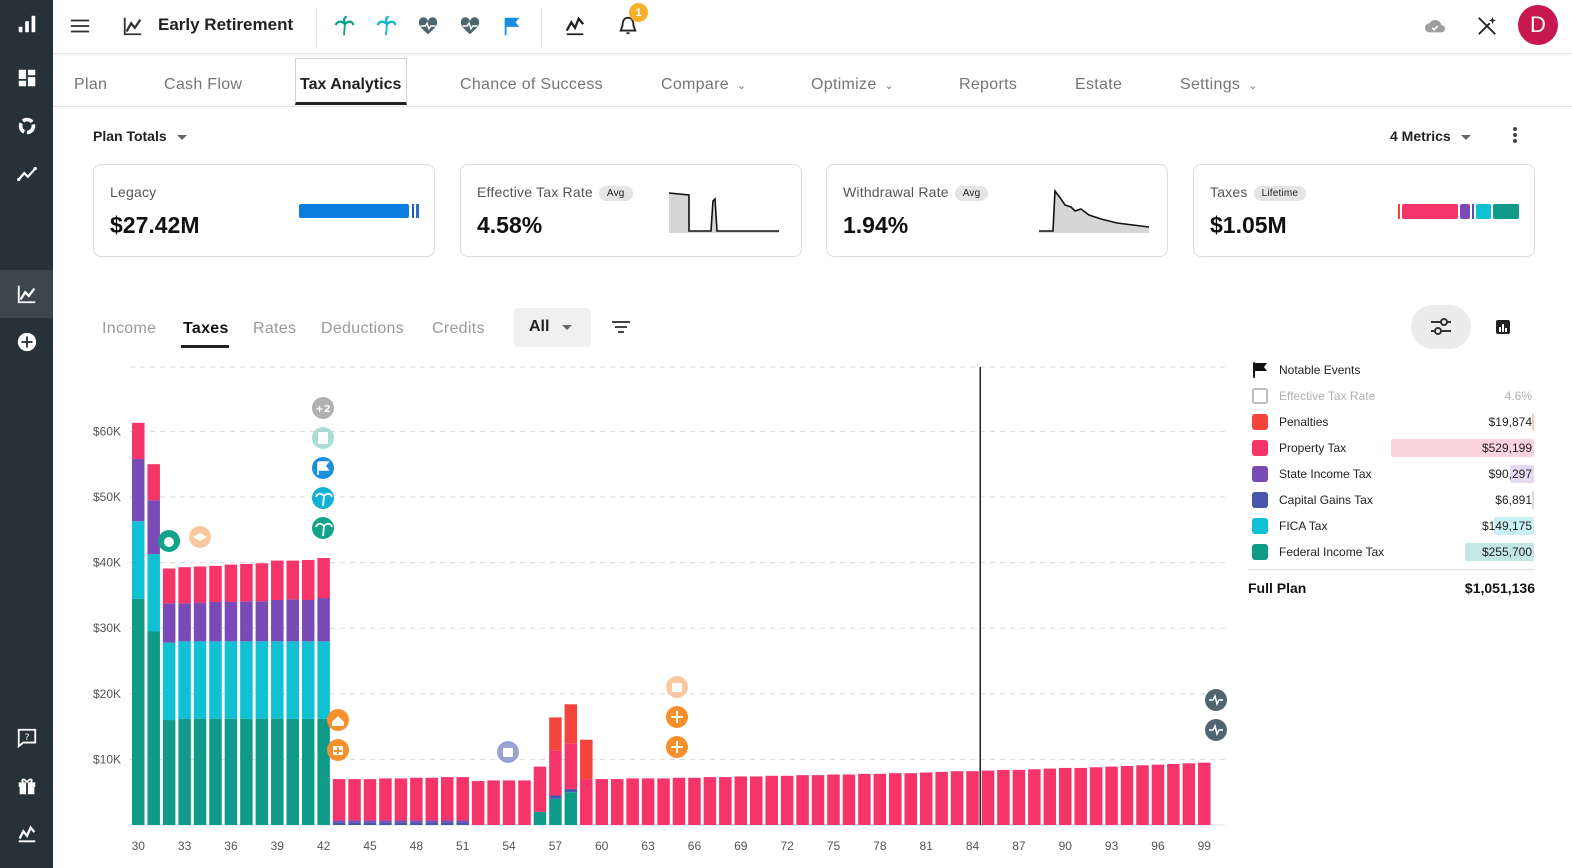  What do you see at coordinates (428, 26) in the screenshot?
I see `heart-pulse-icon` at bounding box center [428, 26].